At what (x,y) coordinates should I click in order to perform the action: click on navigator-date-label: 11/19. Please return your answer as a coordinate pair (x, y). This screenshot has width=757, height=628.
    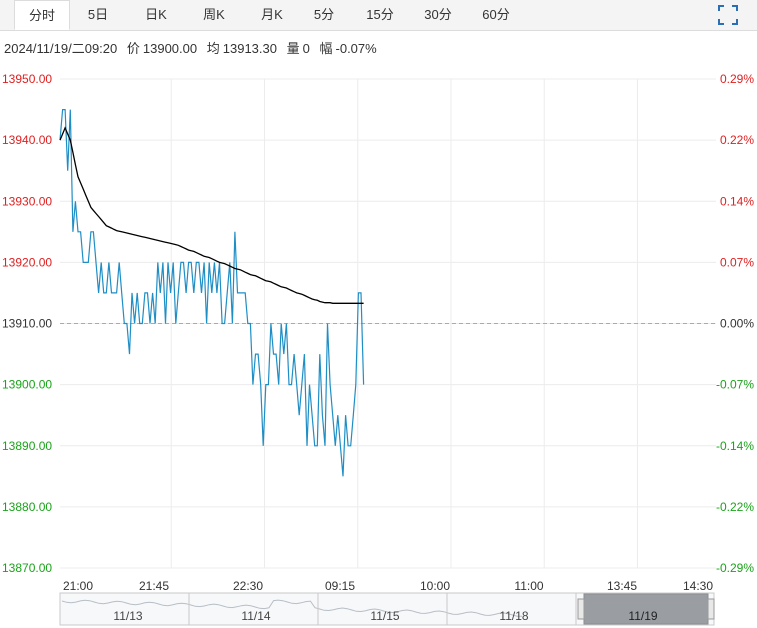
    Looking at the image, I should click on (642, 616).